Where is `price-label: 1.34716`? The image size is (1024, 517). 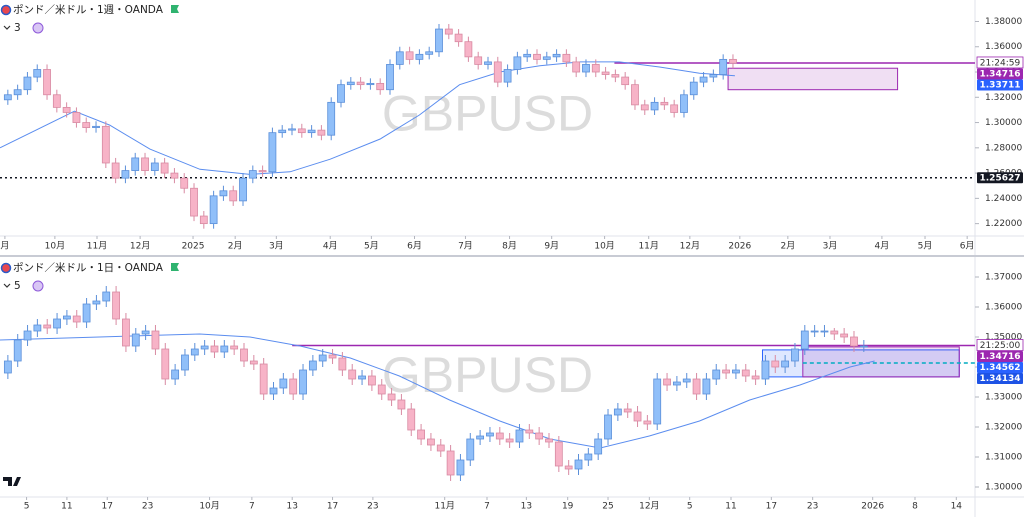
price-label: 1.34716 is located at coordinates (1000, 357).